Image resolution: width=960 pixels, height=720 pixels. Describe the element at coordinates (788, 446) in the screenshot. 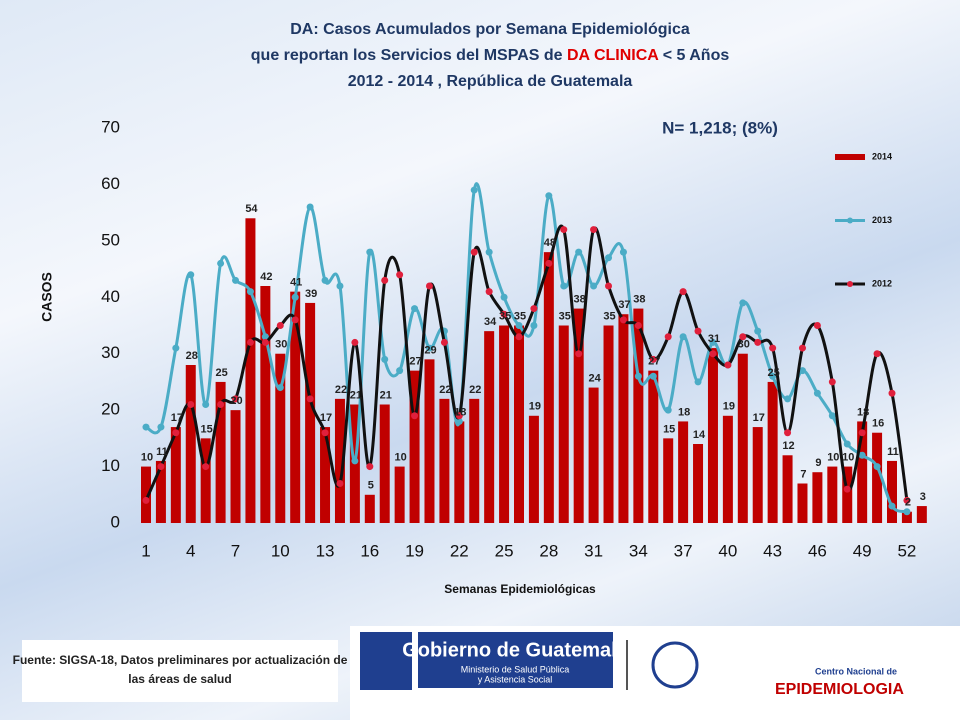

I see `data-label: 12` at that location.